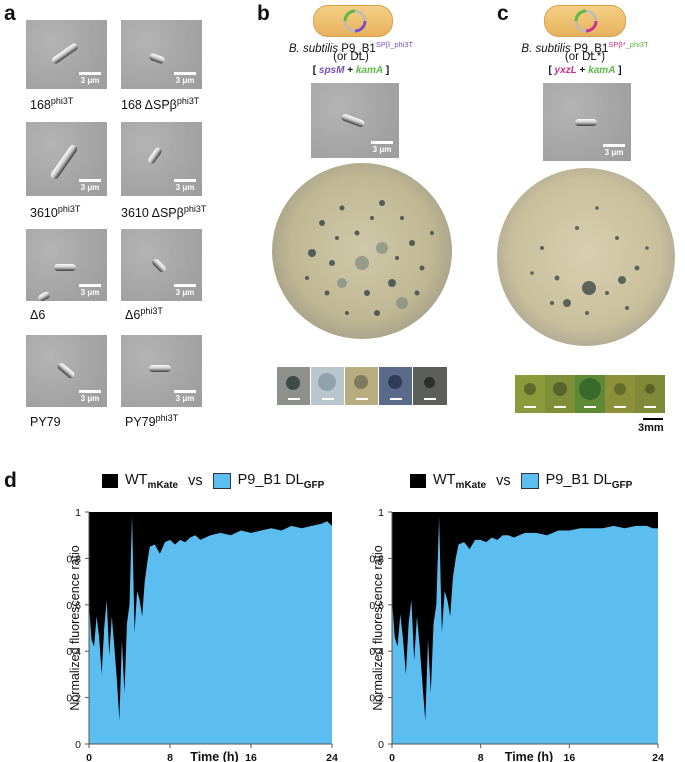 This screenshot has width=685, height=762. I want to click on y-tick-label: 0.4, so click(376, 652).